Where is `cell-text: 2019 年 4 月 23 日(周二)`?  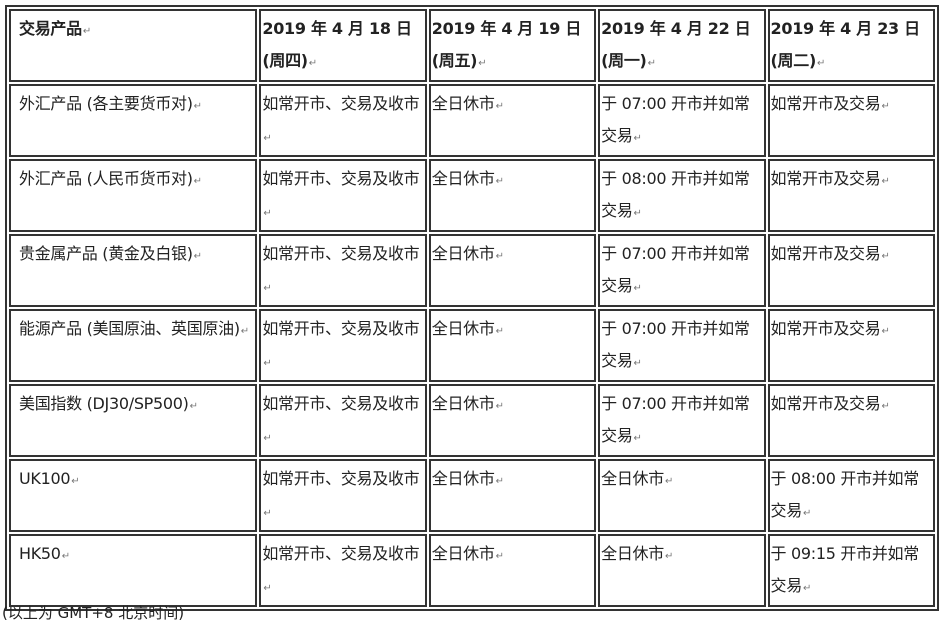 cell-text: 2019 年 4 月 23 日(周二) is located at coordinates (846, 44).